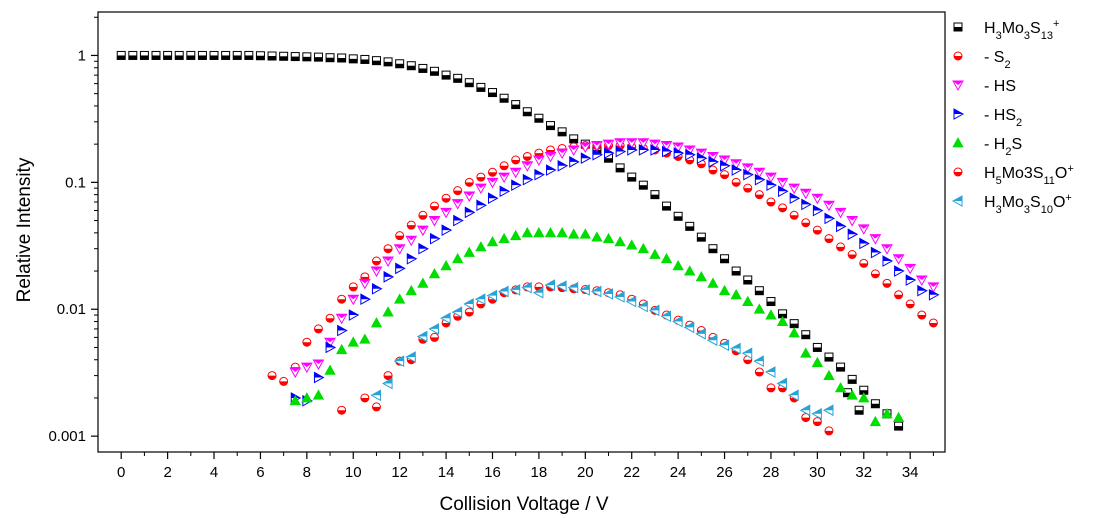  What do you see at coordinates (71, 309) in the screenshot?
I see `y-tick-label: 0.01` at bounding box center [71, 309].